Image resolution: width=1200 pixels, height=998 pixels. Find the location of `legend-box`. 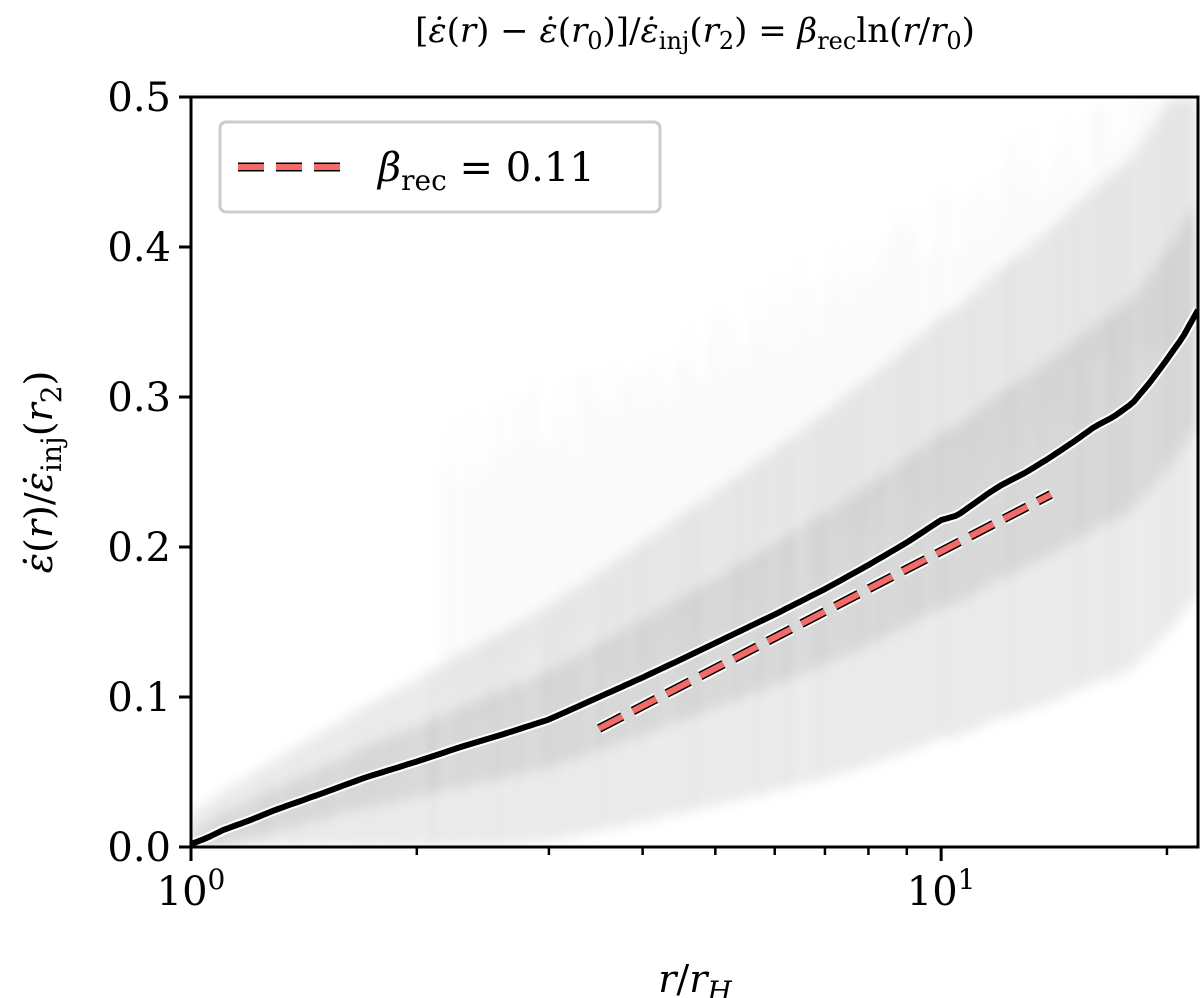

legend-box is located at coordinates (440, 167).